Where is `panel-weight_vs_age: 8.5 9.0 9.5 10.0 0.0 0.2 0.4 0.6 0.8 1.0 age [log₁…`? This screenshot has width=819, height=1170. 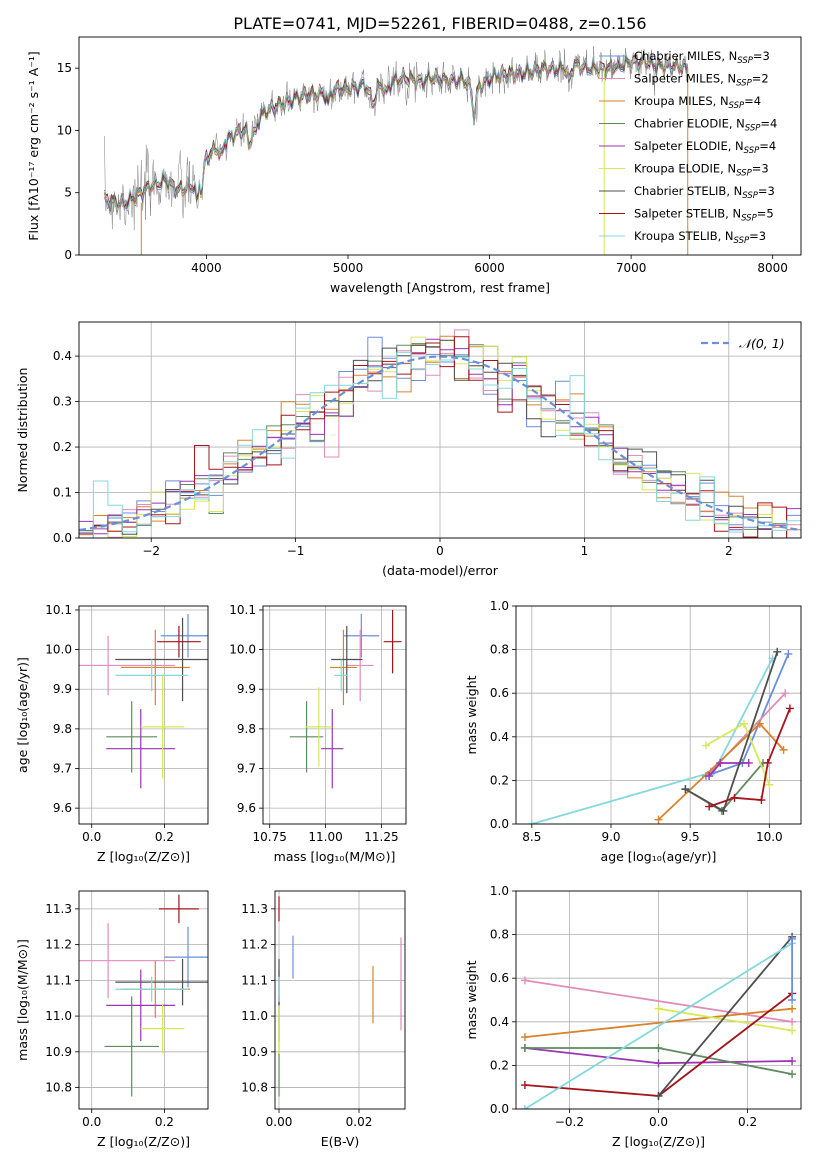
panel-weight_vs_age: 8.5 9.0 9.5 10.0 0.0 0.2 0.4 0.6 0.8 1.0 age [log₁… is located at coordinates (633, 731).